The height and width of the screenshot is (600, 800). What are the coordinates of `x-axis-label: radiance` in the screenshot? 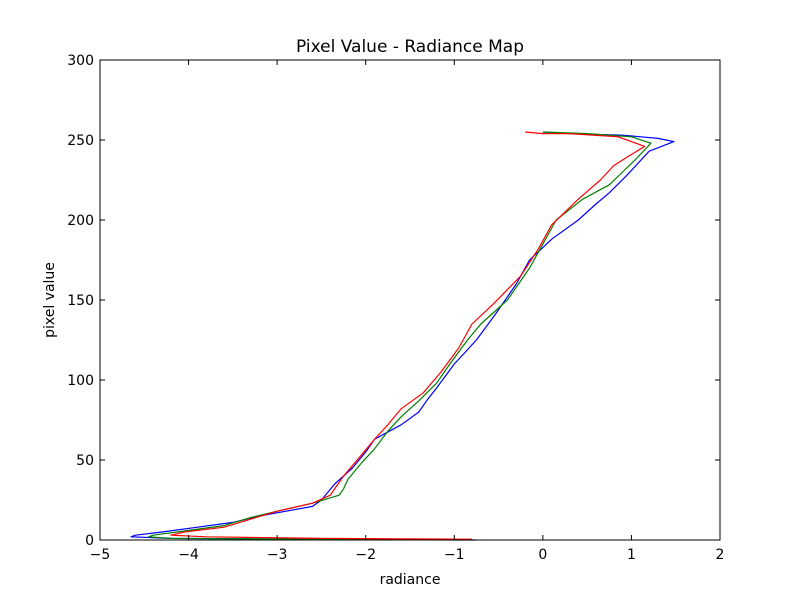 It's located at (410, 580).